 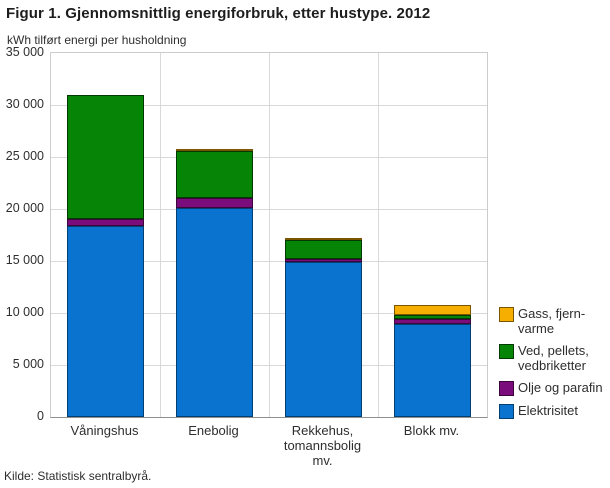 What do you see at coordinates (24, 52) in the screenshot?
I see `y-tick-label: 35 000` at bounding box center [24, 52].